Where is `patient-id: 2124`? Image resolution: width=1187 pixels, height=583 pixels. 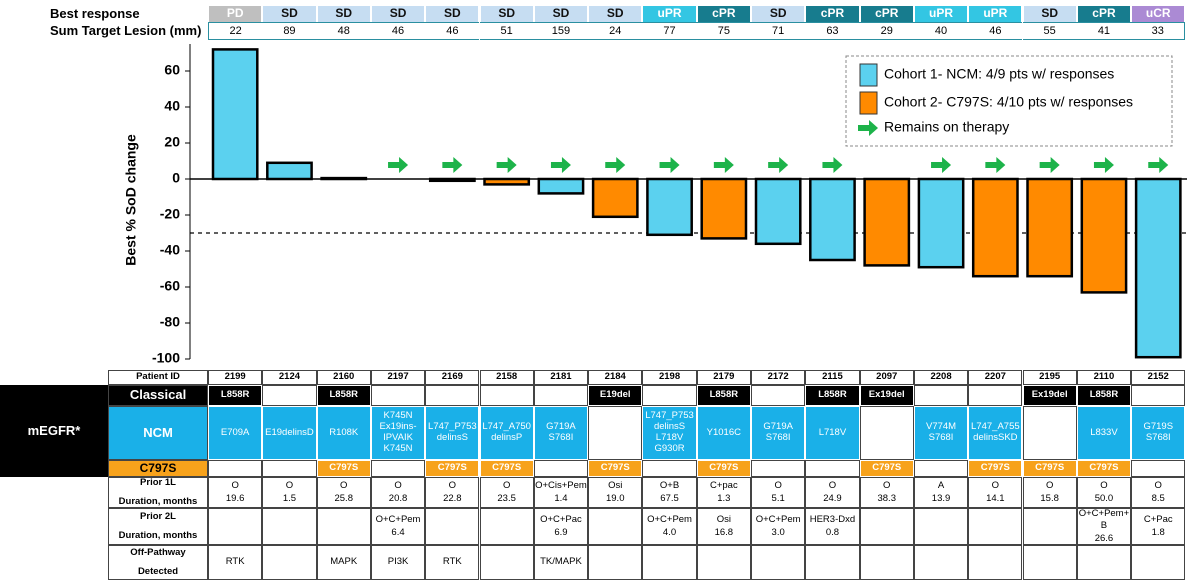 patient-id: 2124 is located at coordinates (289, 377).